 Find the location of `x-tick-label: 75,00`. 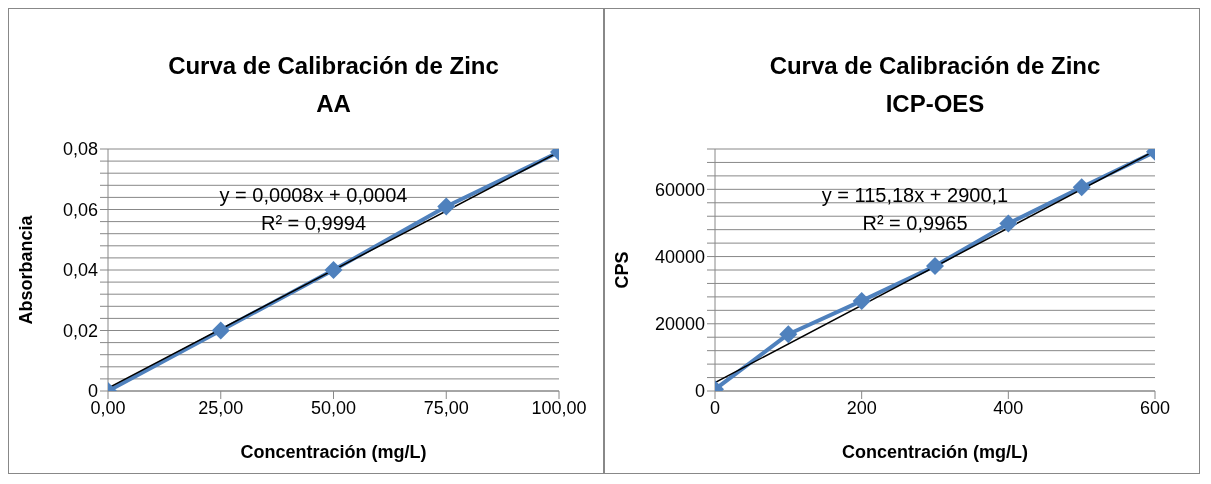

x-tick-label: 75,00 is located at coordinates (446, 407).